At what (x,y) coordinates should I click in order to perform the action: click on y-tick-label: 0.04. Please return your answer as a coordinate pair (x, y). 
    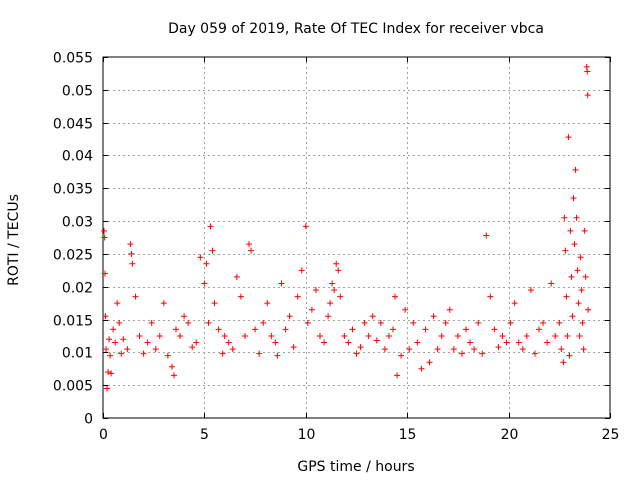
    Looking at the image, I should click on (77, 157).